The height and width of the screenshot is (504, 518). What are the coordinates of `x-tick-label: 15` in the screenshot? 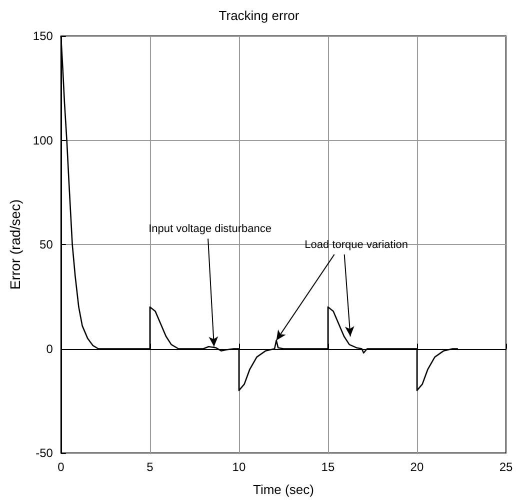 It's located at (328, 467).